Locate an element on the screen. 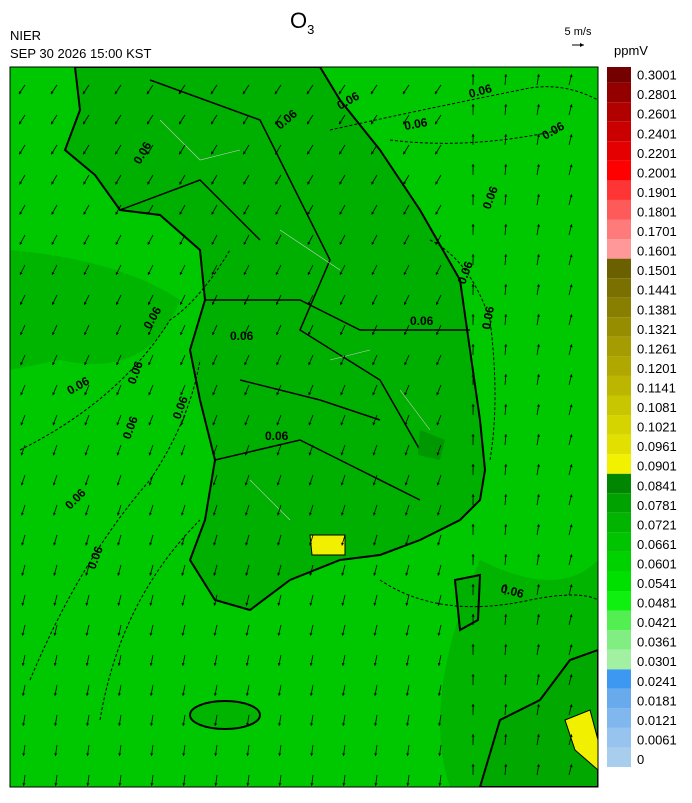  colorbar-label: 0.1321 is located at coordinates (657, 329).